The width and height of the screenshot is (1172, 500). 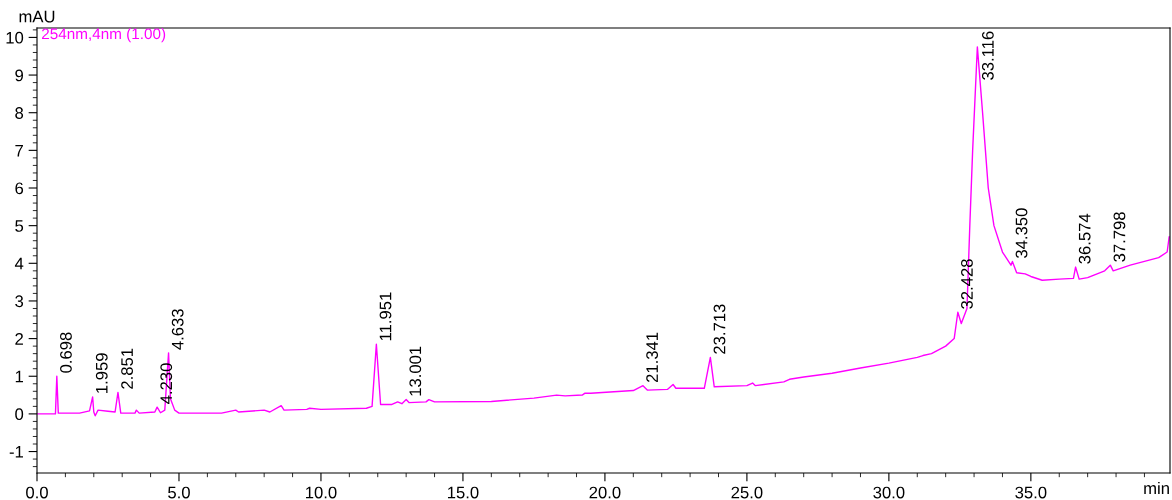 I want to click on y-tick-label: 3, so click(x=19, y=301).